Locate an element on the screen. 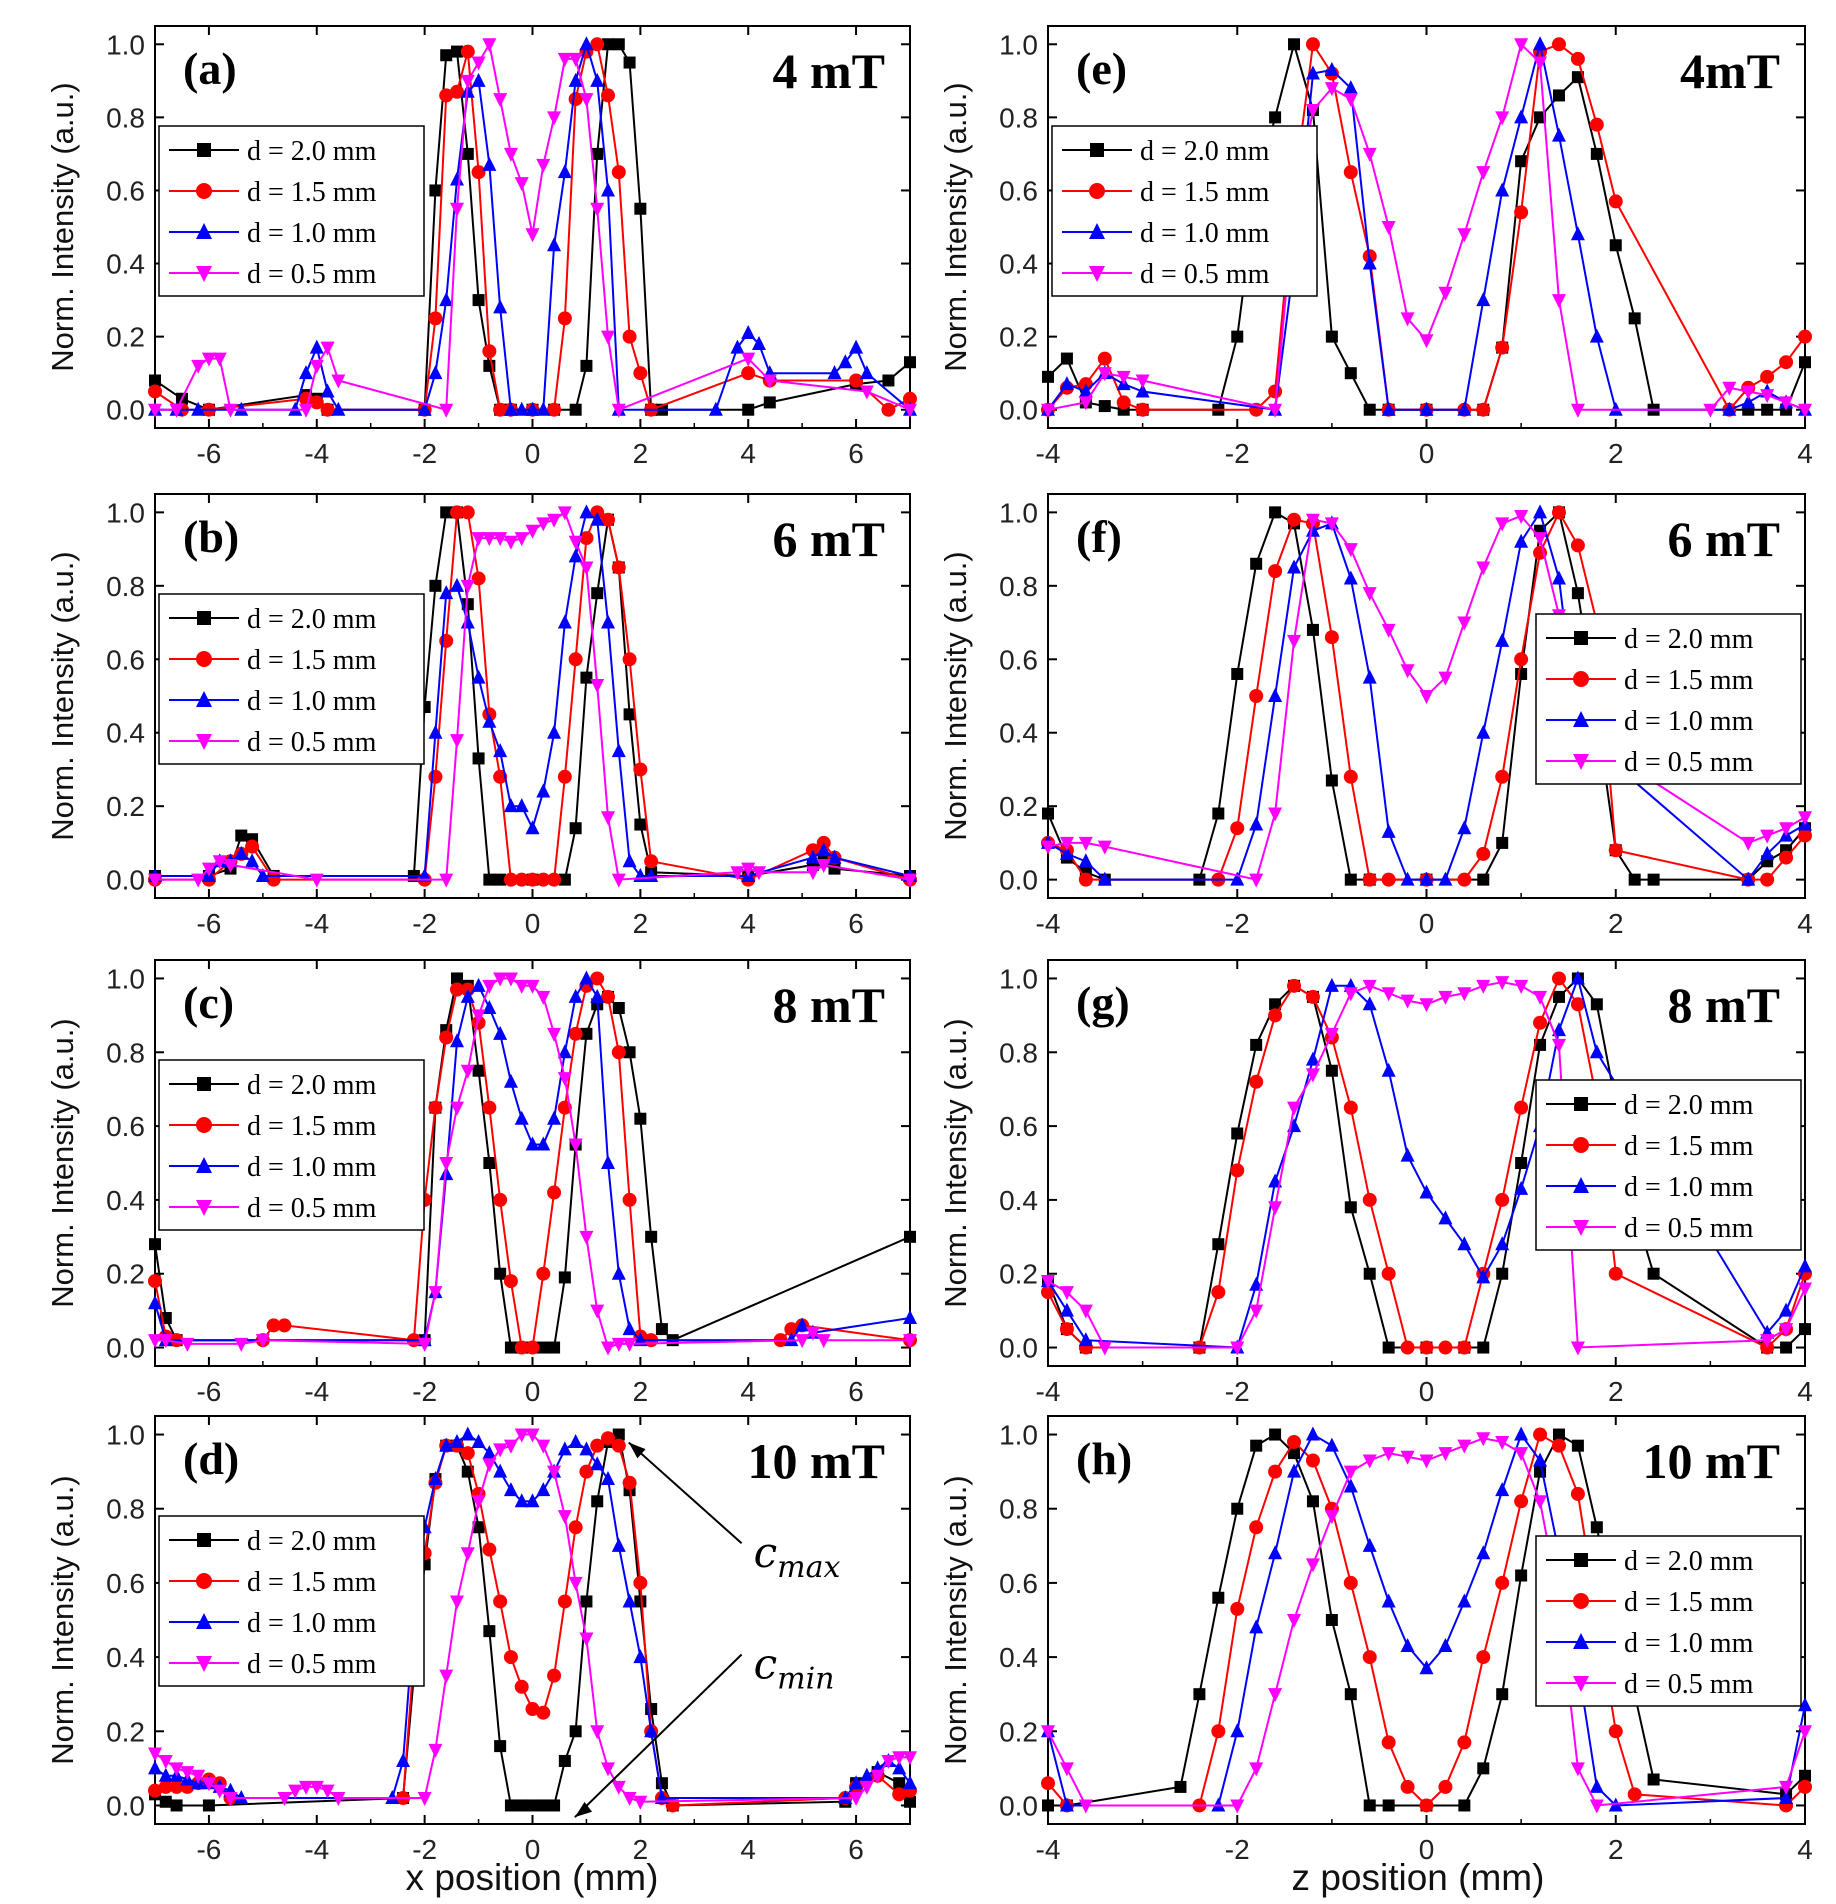  y-axis-title: Norm. Intensity (a.u.) is located at coordinates (955, 1162).